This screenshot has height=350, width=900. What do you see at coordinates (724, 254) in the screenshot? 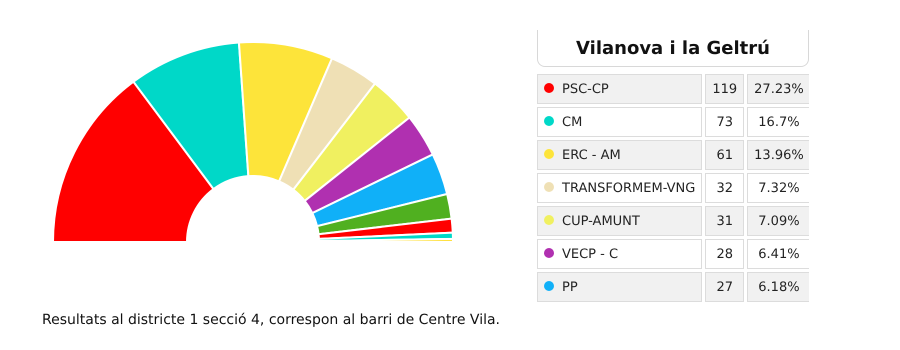
I see `data-label: 28` at bounding box center [724, 254].